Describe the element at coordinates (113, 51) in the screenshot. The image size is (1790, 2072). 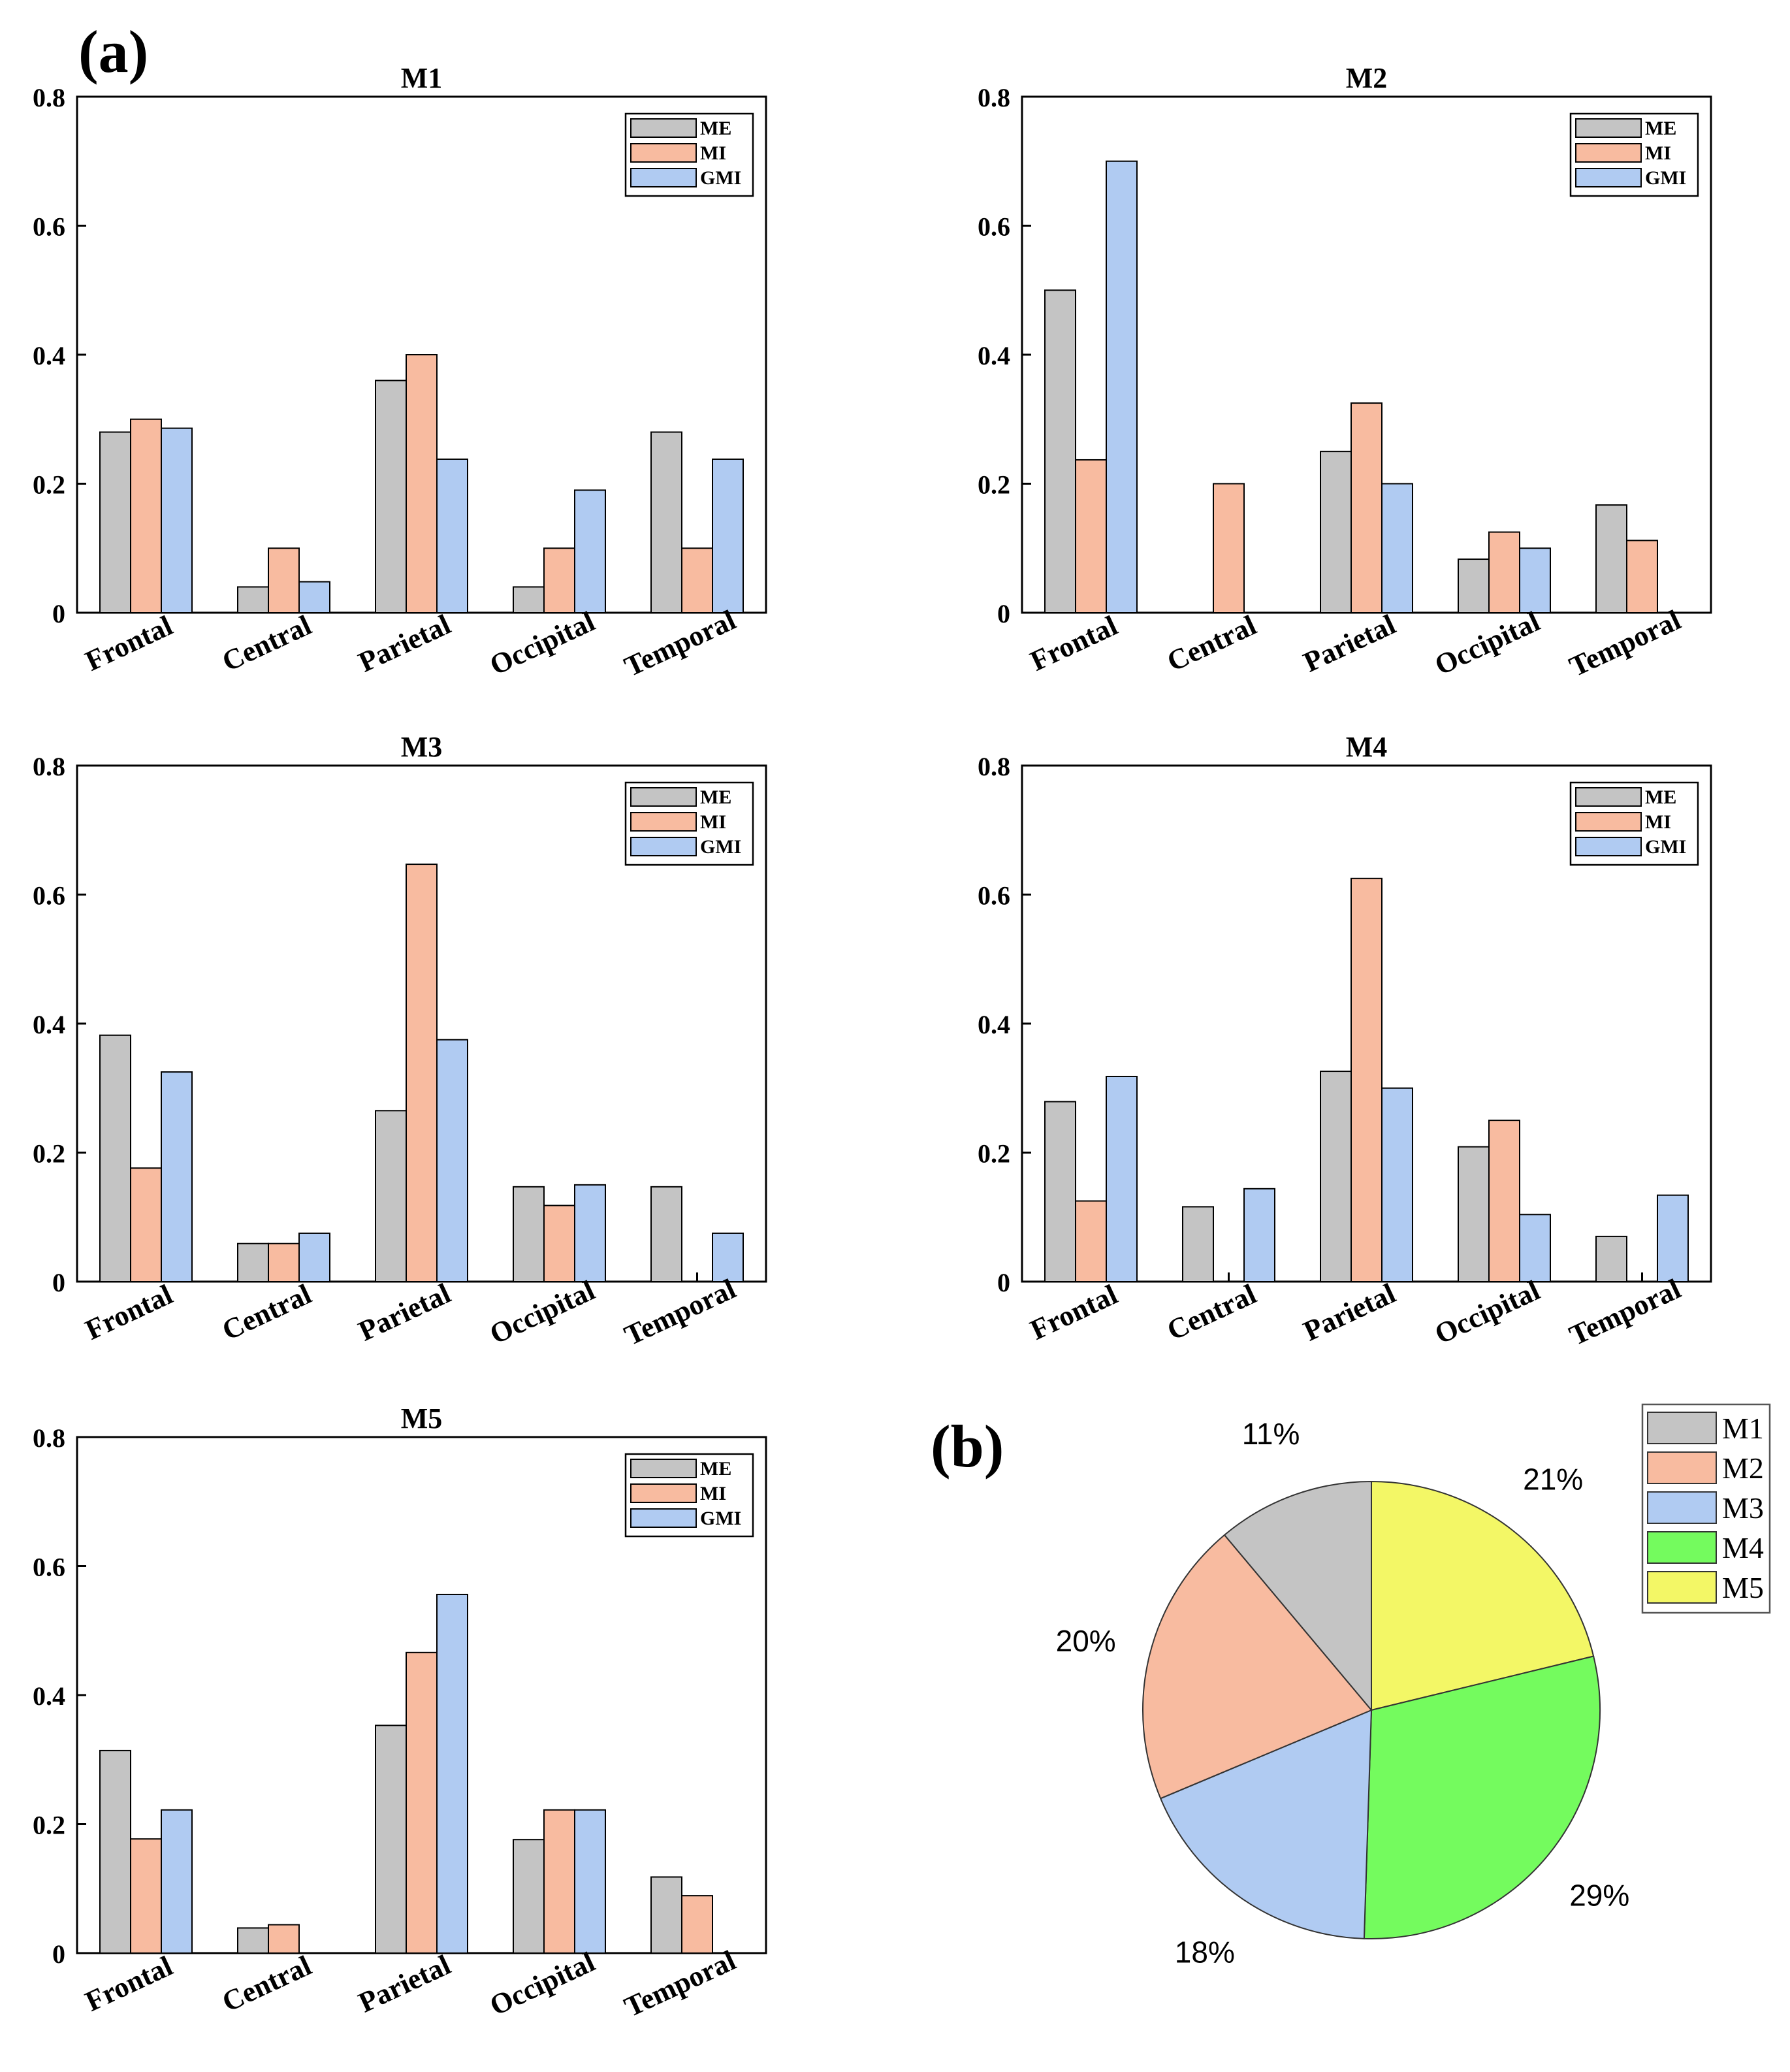
I see `panel-a-label: (a)` at that location.